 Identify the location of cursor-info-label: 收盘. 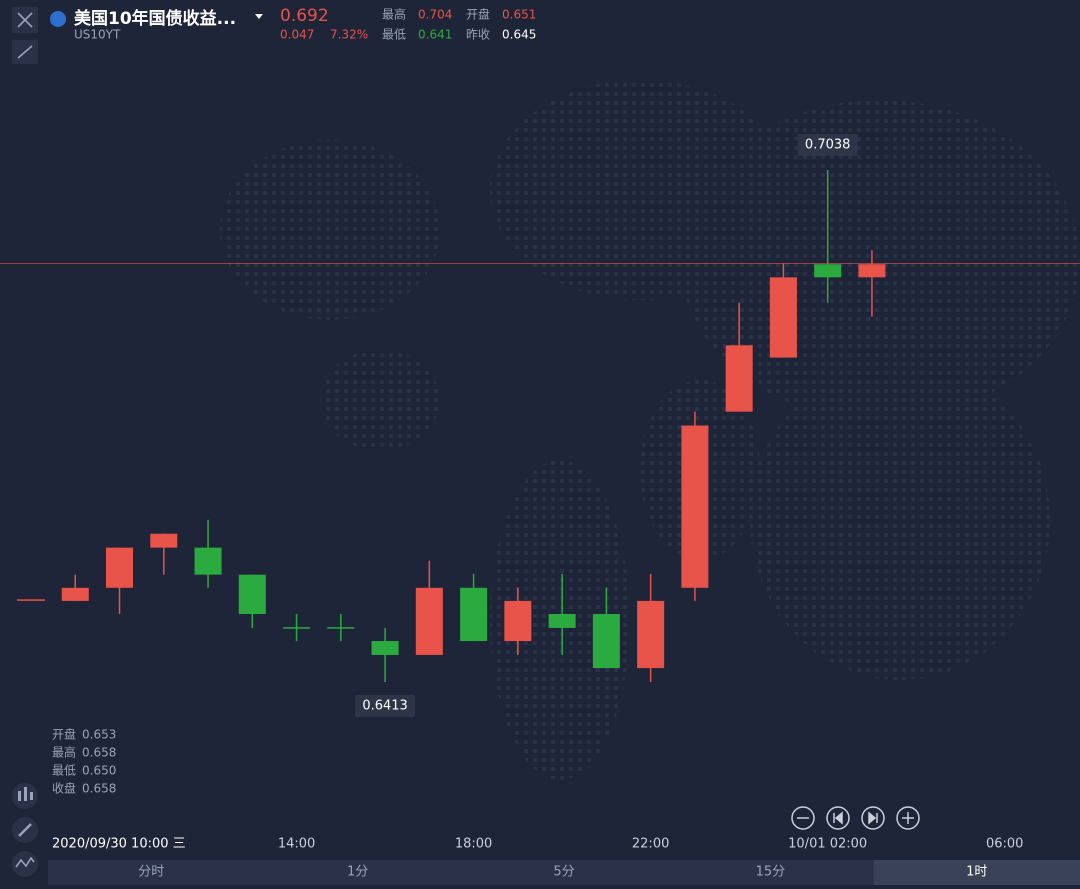
(64, 788).